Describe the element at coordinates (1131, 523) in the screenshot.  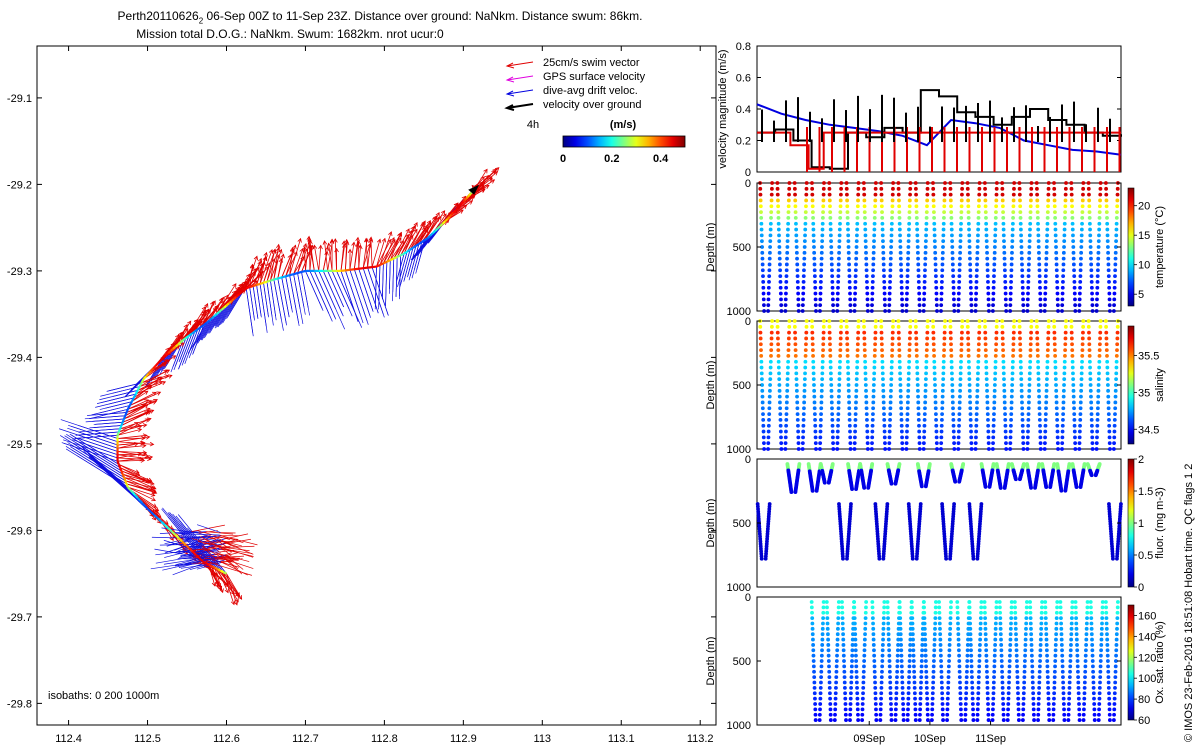
I see `colorbar` at that location.